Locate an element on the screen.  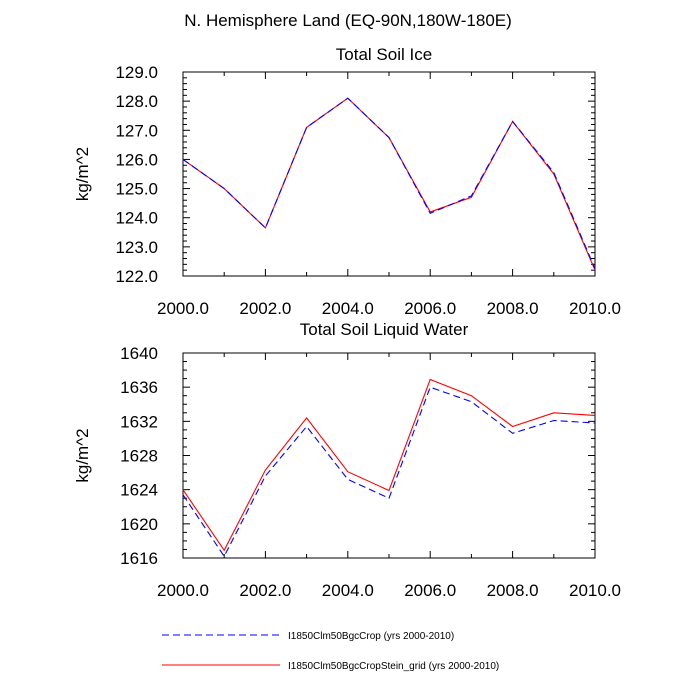
y-tick-label: 128.0 is located at coordinates (136, 101).